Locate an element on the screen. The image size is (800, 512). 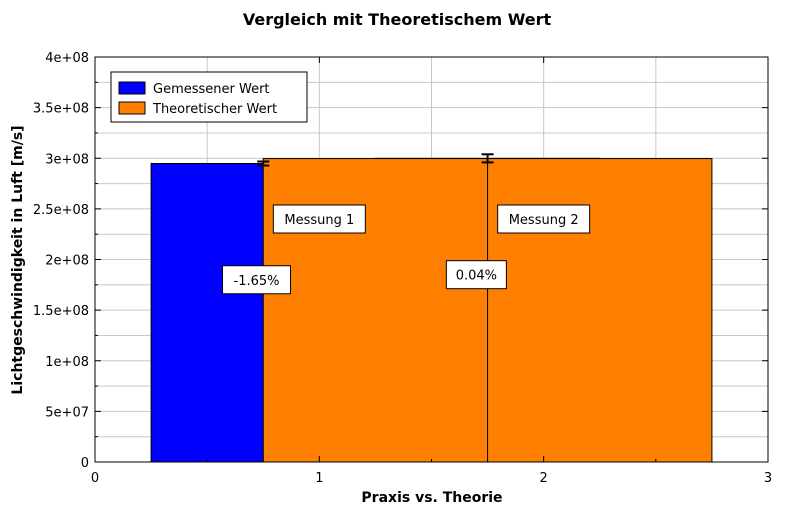
x-tick-label: 2 is located at coordinates (544, 478).